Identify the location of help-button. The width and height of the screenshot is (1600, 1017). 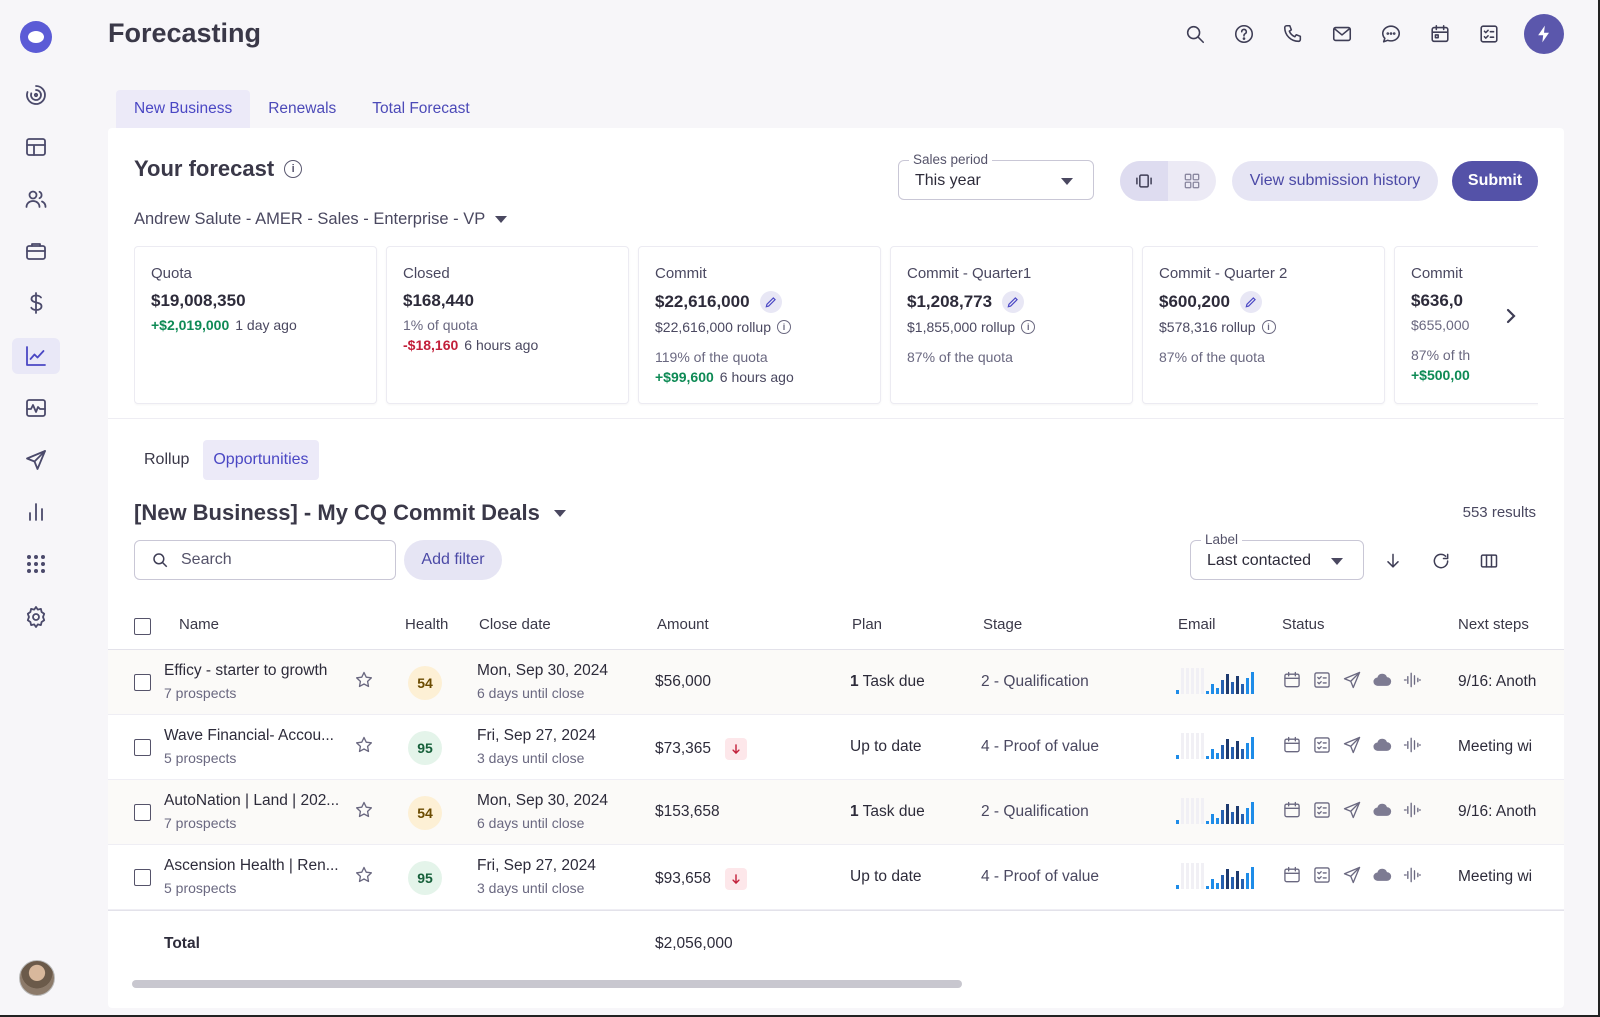
(1243, 34).